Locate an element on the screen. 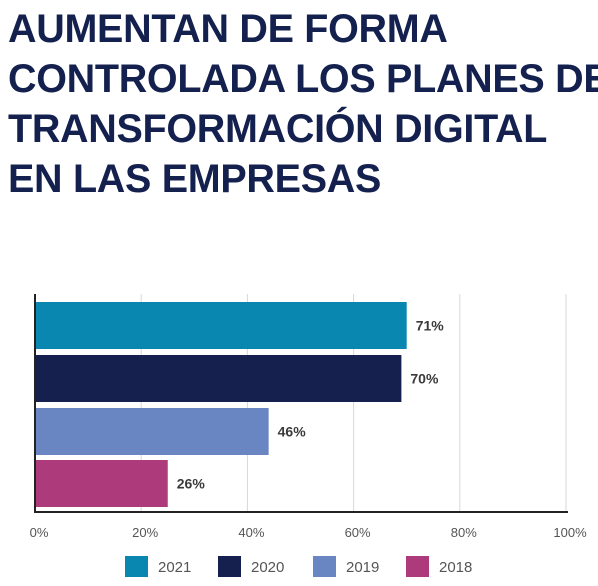  bar-2021 is located at coordinates (221, 325).